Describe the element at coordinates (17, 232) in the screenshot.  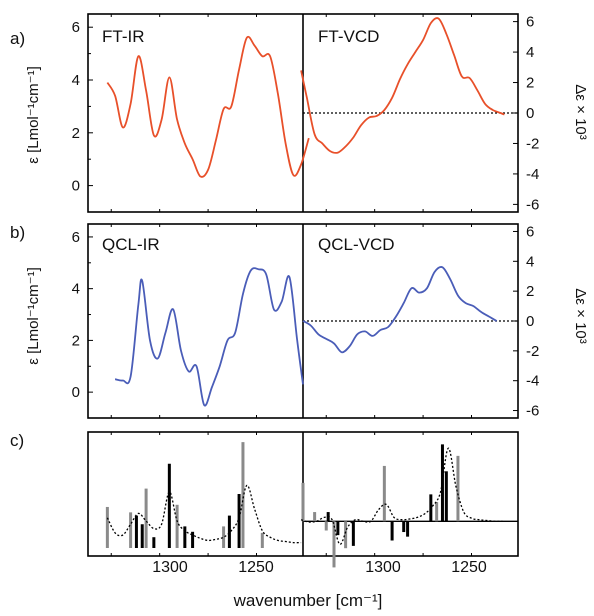
I see `panel-b-letter: b)` at that location.